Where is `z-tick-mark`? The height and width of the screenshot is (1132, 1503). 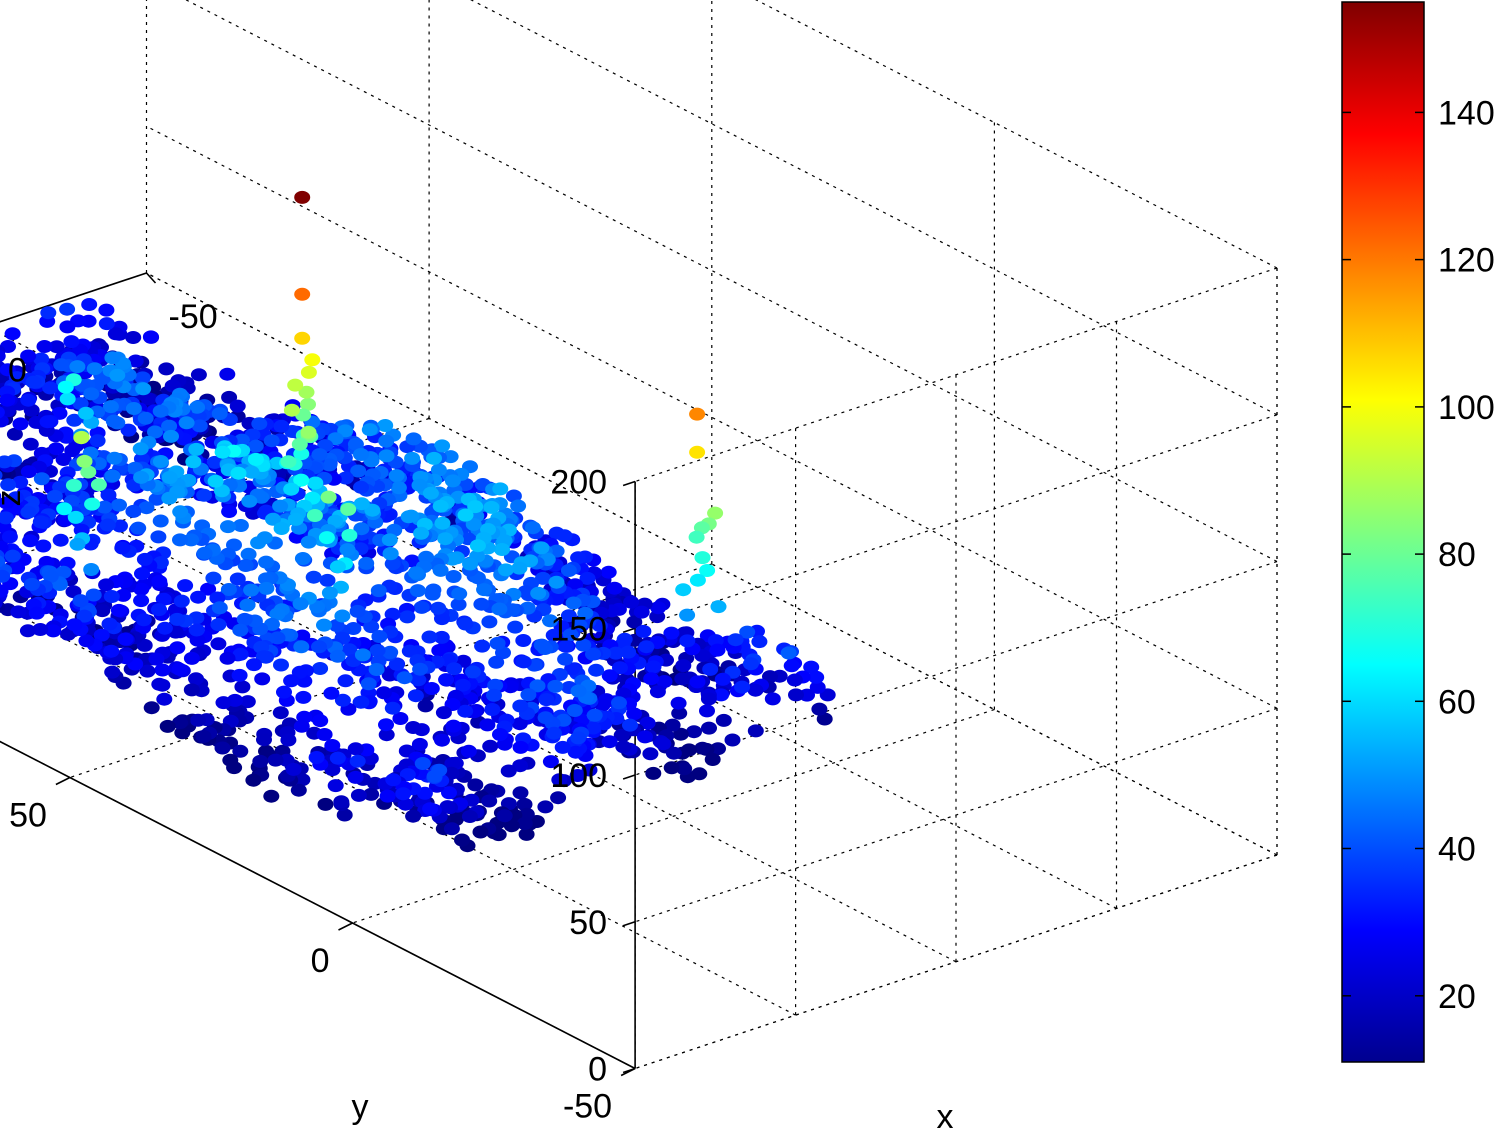 z-tick-mark is located at coordinates (629, 1070).